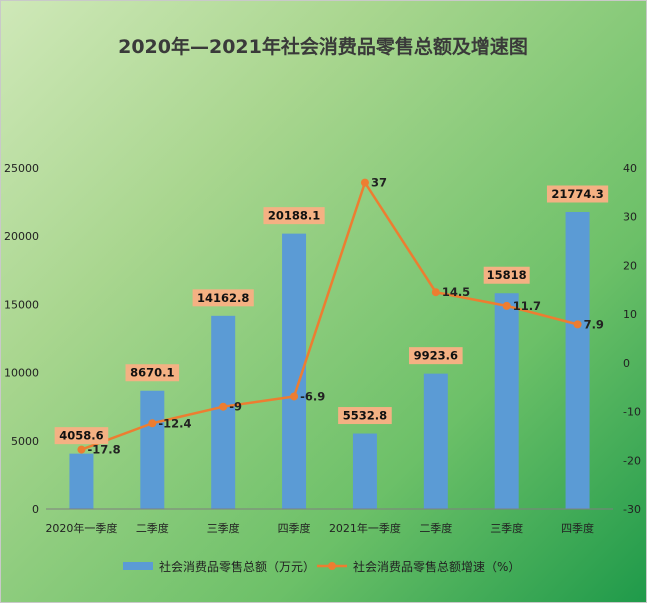 This screenshot has width=647, height=603. What do you see at coordinates (235, 407) in the screenshot?
I see `line-value-label: -9` at bounding box center [235, 407].